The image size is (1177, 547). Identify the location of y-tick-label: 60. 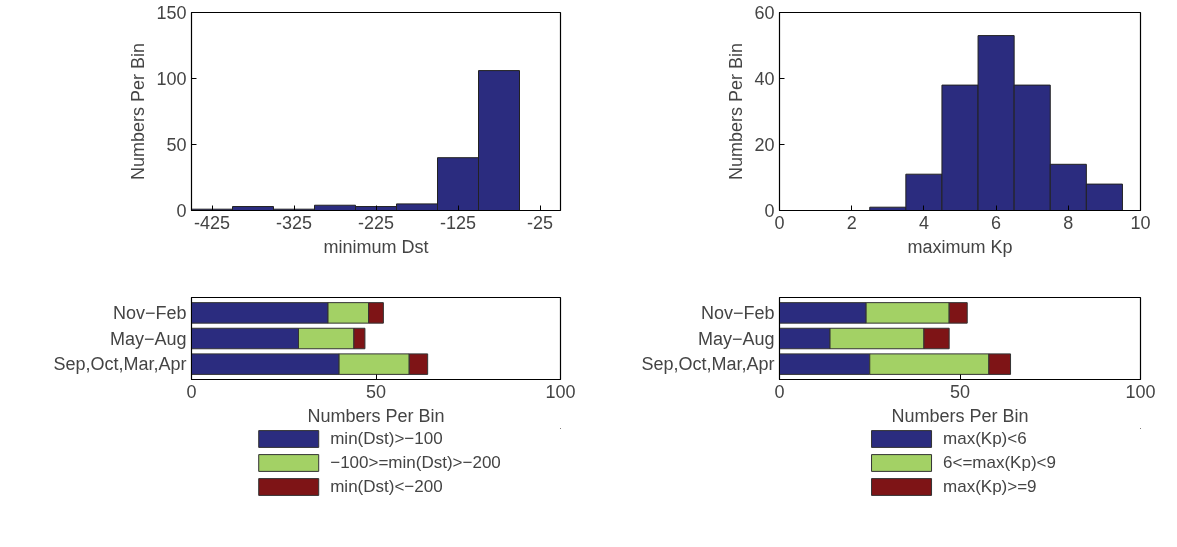
(764, 13).